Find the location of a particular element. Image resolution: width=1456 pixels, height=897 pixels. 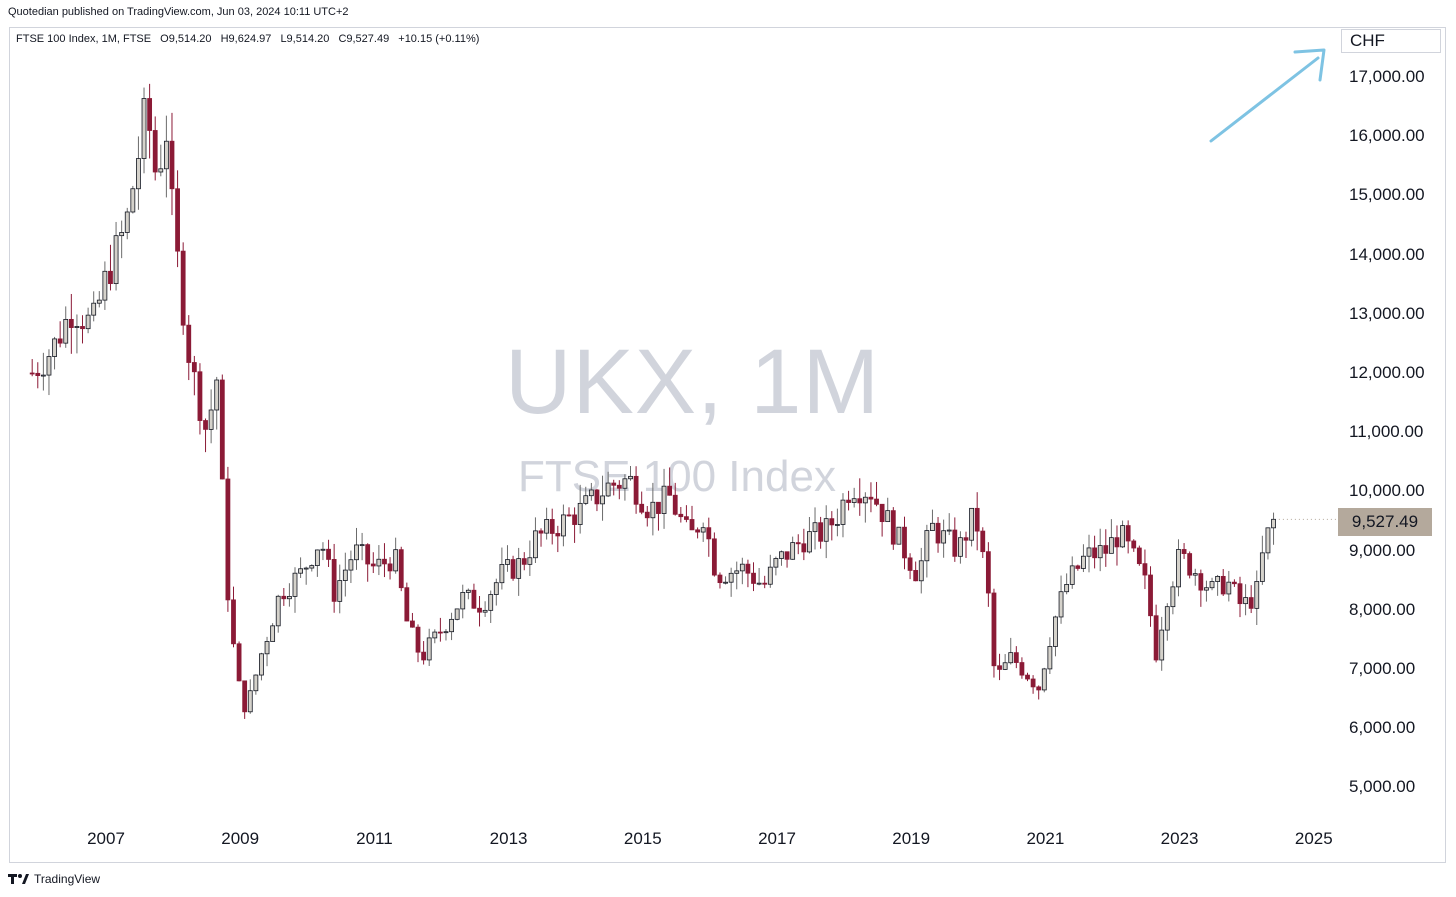

y-tick-label: 10,000.00 is located at coordinates (1387, 491).